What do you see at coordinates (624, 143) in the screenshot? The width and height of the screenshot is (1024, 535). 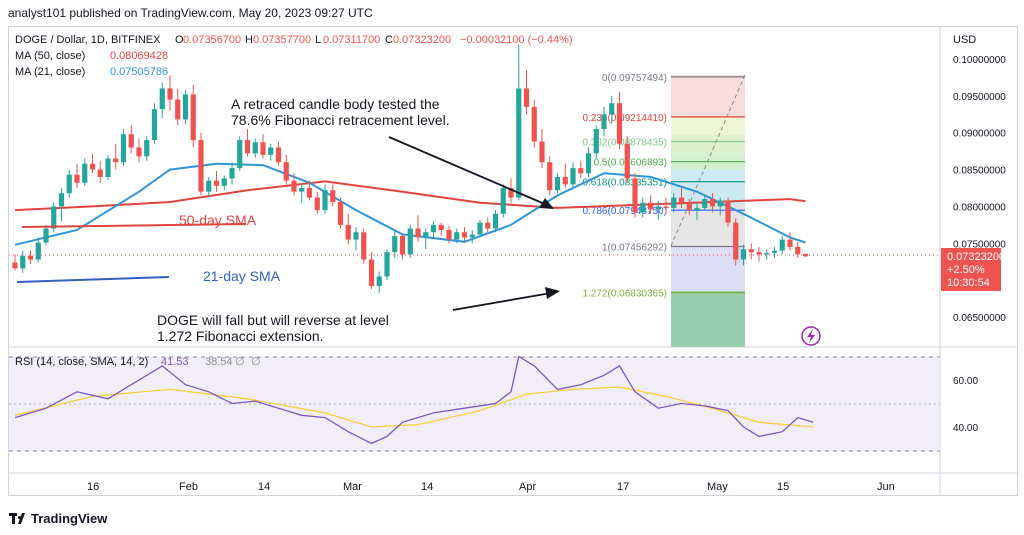 I see `fib-level-label: 0.382(0.08878435)` at bounding box center [624, 143].